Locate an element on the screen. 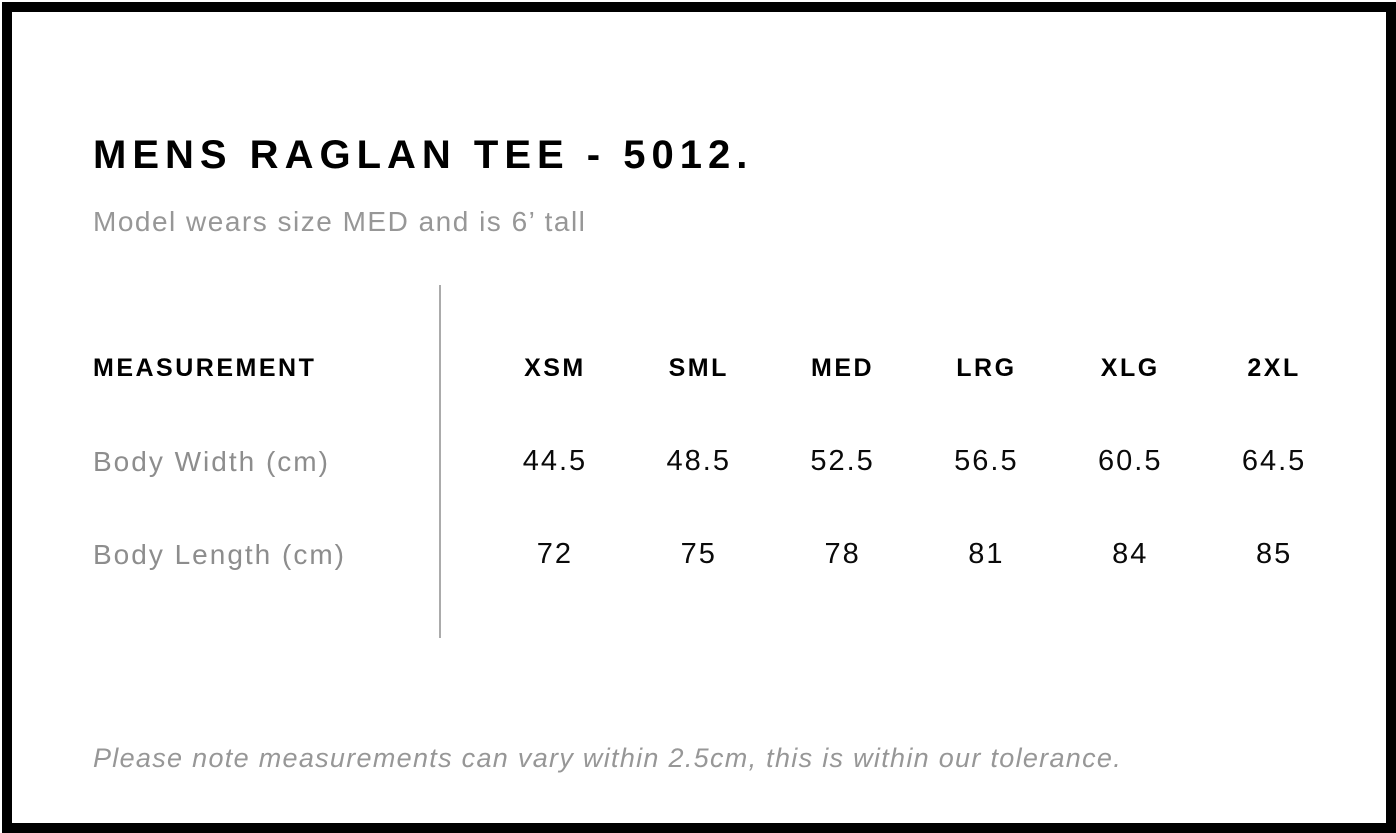  row-label-body-width: Body Width (cm) is located at coordinates (211, 461).